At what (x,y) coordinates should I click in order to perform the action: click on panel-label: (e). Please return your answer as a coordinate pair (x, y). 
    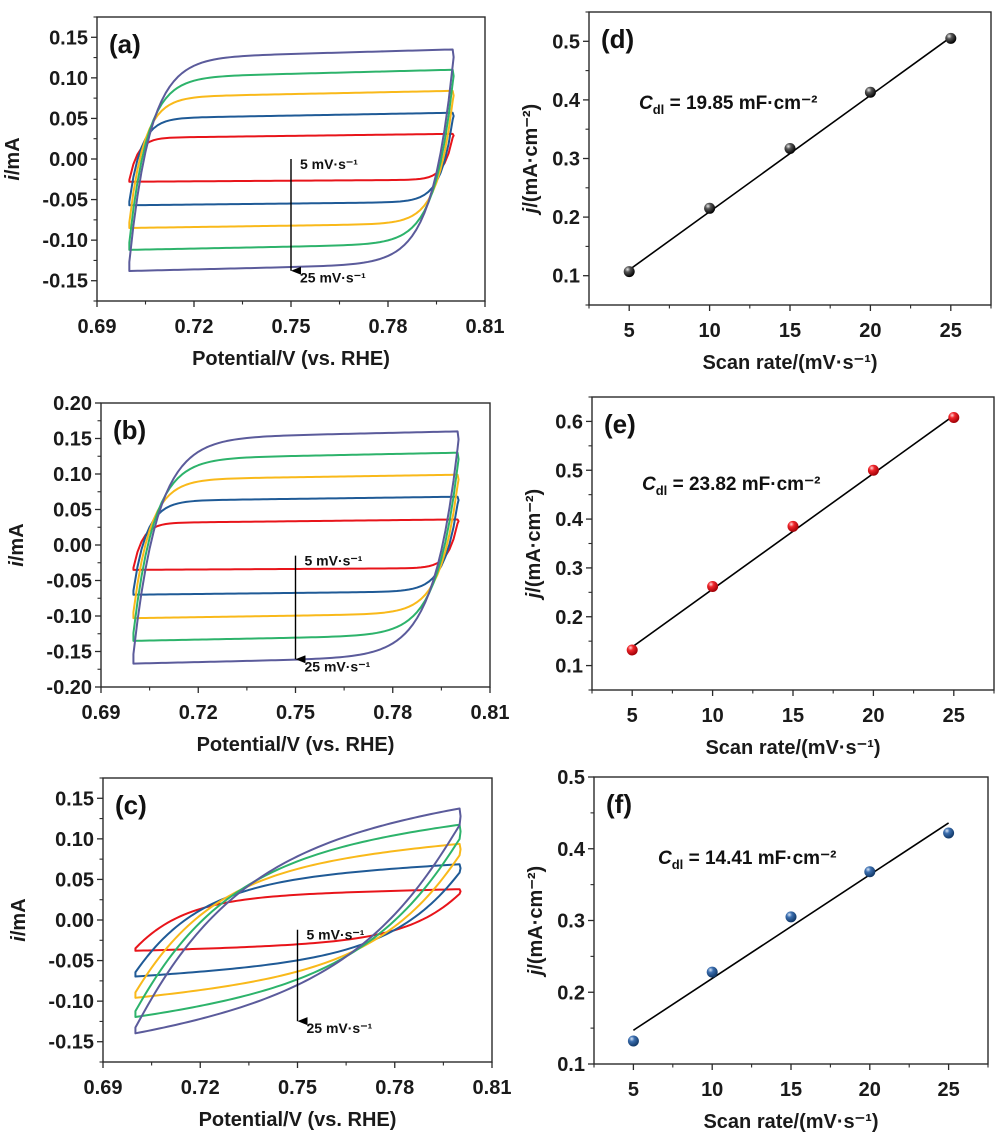
    Looking at the image, I should click on (620, 424).